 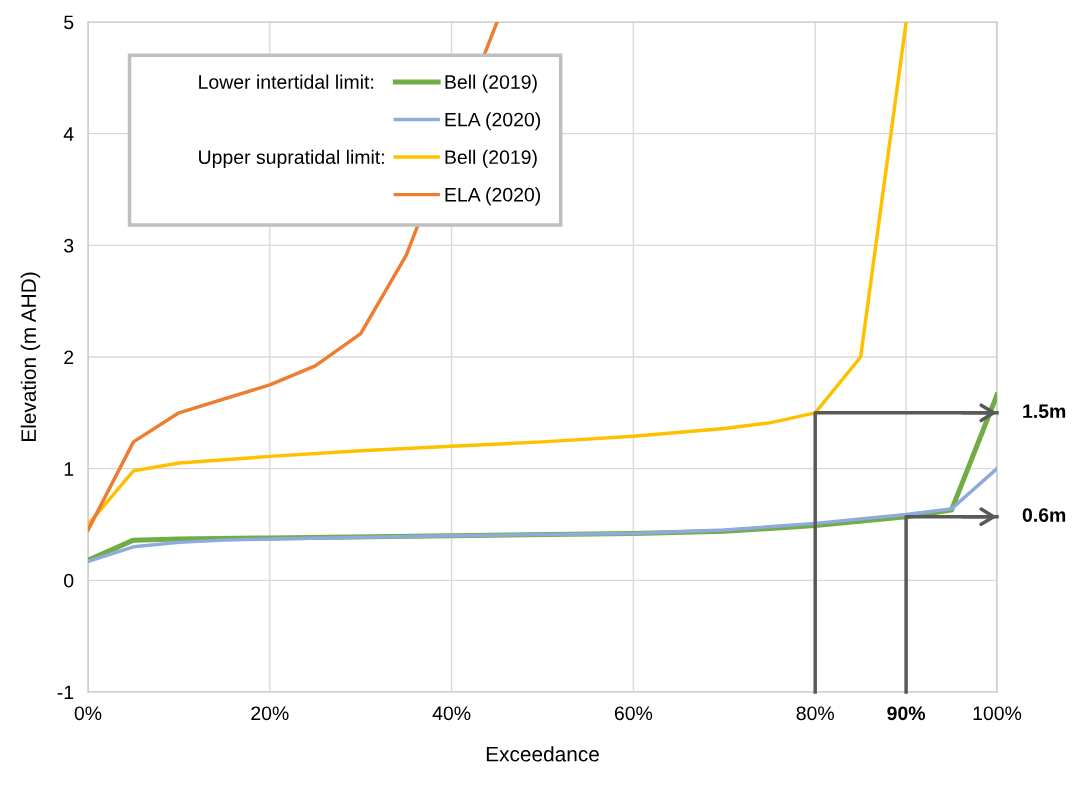 I want to click on y-tick-label: 4, so click(x=68, y=134).